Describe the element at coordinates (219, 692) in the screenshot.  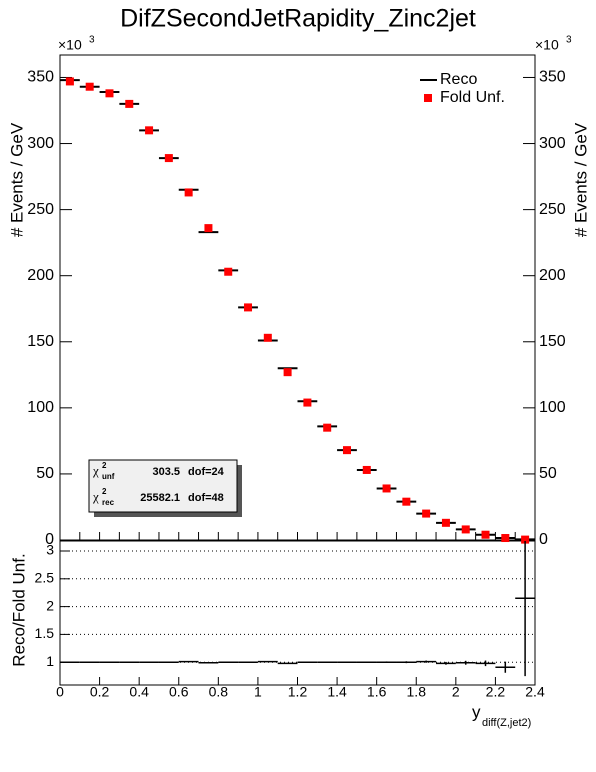
I see `x-tick-label: 0.8` at that location.